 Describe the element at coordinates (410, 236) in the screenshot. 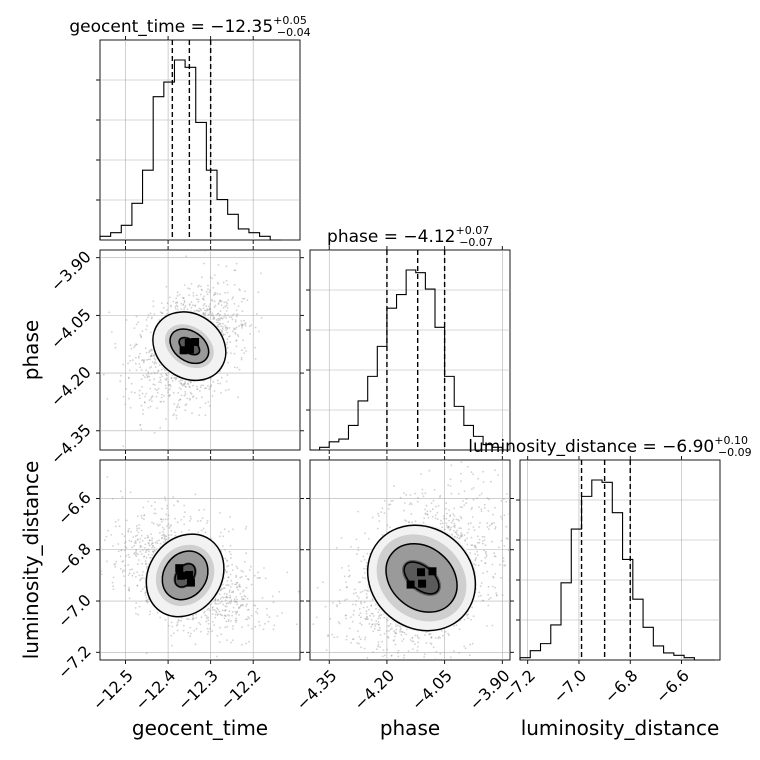

I see `panel-title-phase: phase = −4.12+0.07 −0.07` at that location.